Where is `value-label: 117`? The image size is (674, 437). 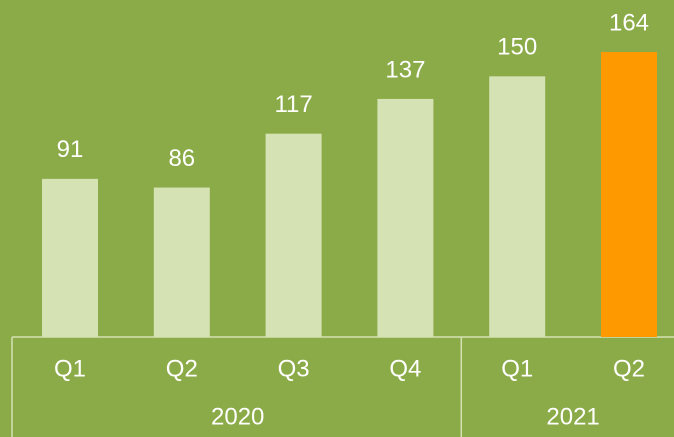 value-label: 117 is located at coordinates (293, 104).